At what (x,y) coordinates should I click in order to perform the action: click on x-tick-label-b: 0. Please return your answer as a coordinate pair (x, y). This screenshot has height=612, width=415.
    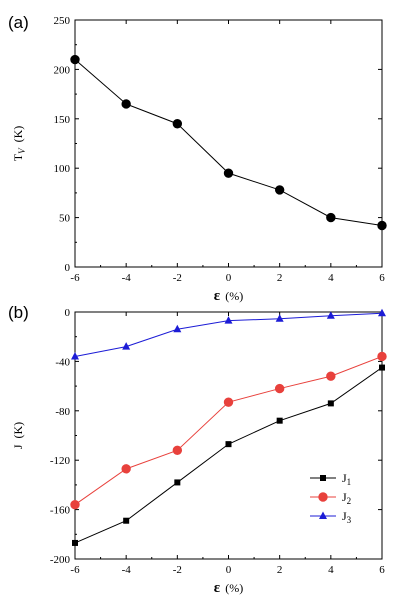
    Looking at the image, I should click on (229, 570).